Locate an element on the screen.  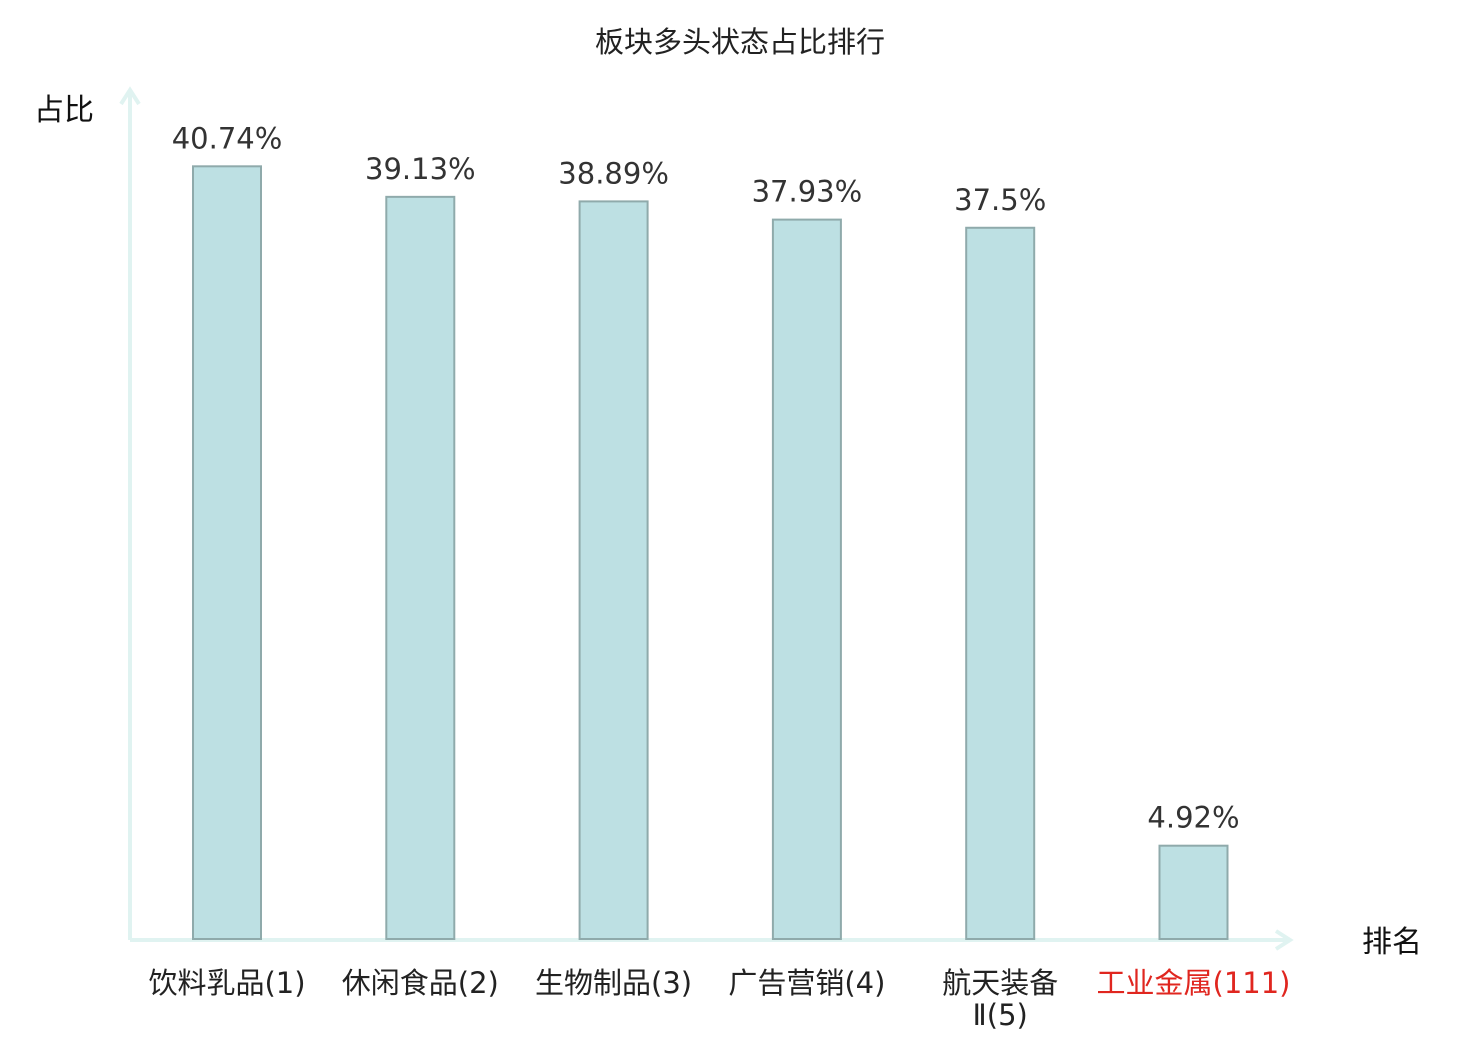
chart-title: 板块多头状态占比排行 is located at coordinates (740, 42).